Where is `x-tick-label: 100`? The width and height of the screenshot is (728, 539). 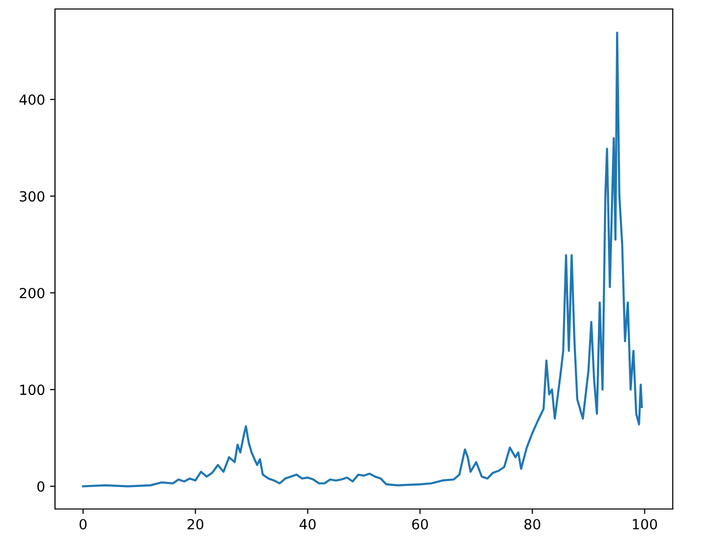
x-tick-label: 100 is located at coordinates (644, 524).